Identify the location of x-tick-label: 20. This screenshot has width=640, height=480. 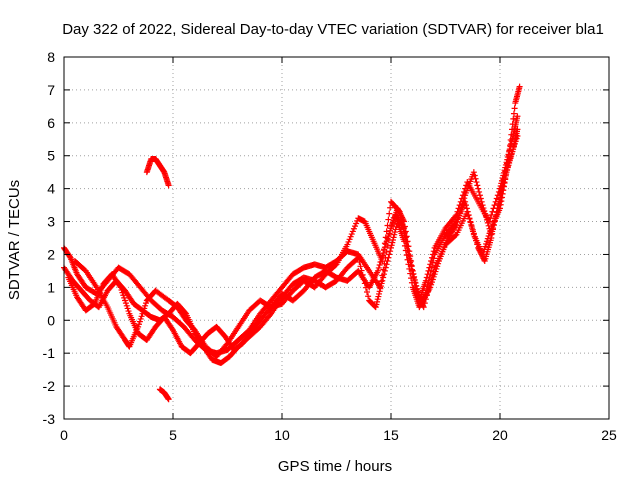
(500, 435).